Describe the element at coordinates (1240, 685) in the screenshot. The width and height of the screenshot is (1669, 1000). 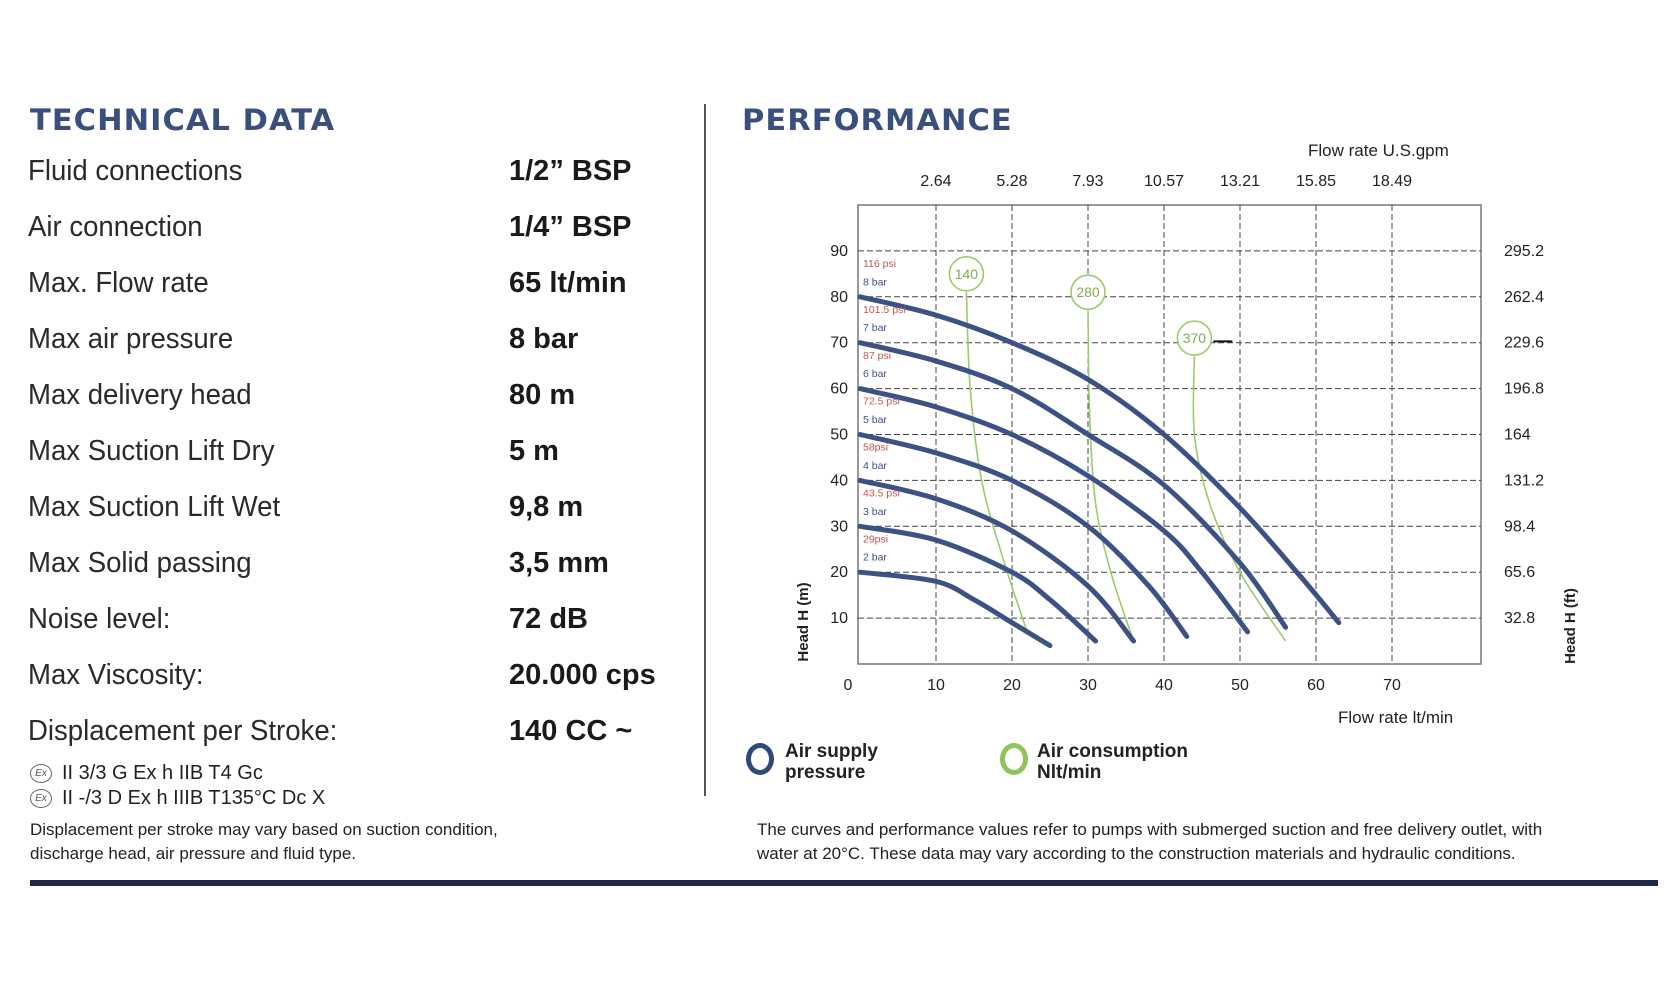
I see `x-tick-label: 50` at that location.